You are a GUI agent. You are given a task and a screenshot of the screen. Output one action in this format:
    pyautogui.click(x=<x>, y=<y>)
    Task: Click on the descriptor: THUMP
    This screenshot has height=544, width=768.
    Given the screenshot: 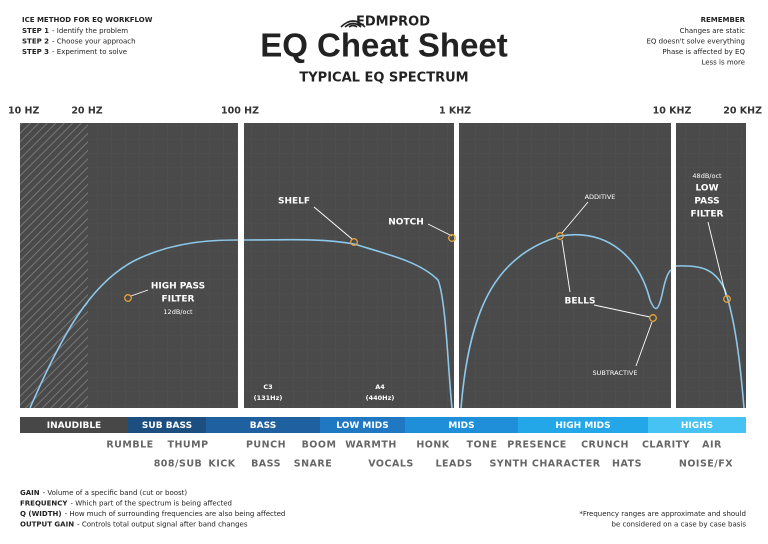 What is the action you would take?
    pyautogui.click(x=187, y=445)
    